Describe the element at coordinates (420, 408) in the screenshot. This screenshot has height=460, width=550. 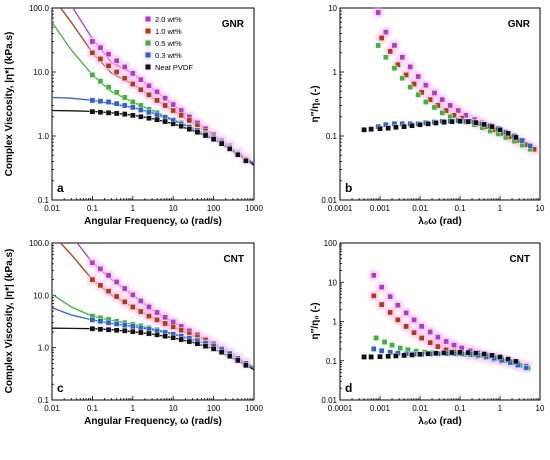
I see `x-tick-label: 0.01` at that location.